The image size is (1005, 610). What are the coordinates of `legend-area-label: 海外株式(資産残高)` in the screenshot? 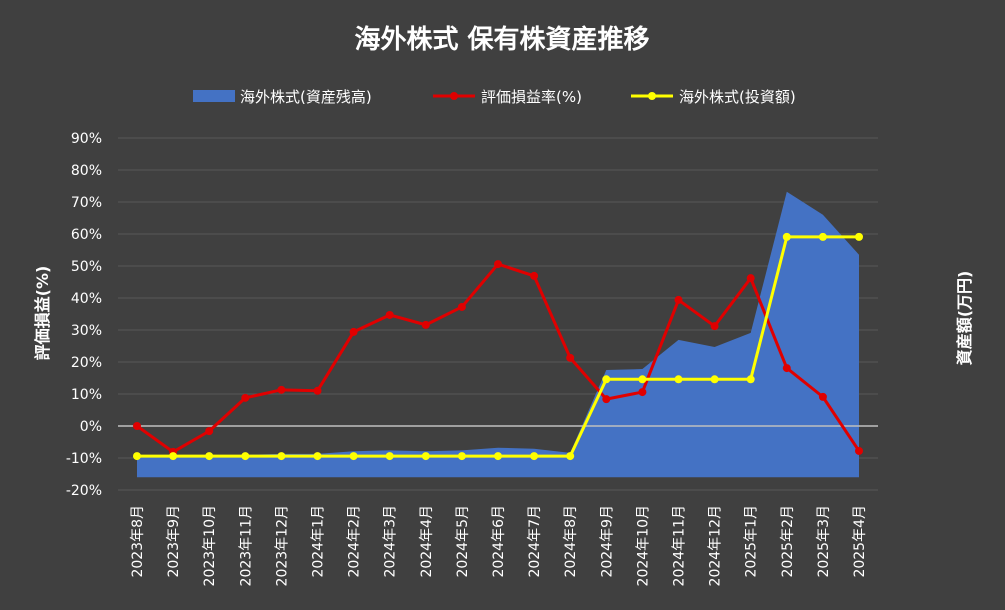 It's located at (306, 97).